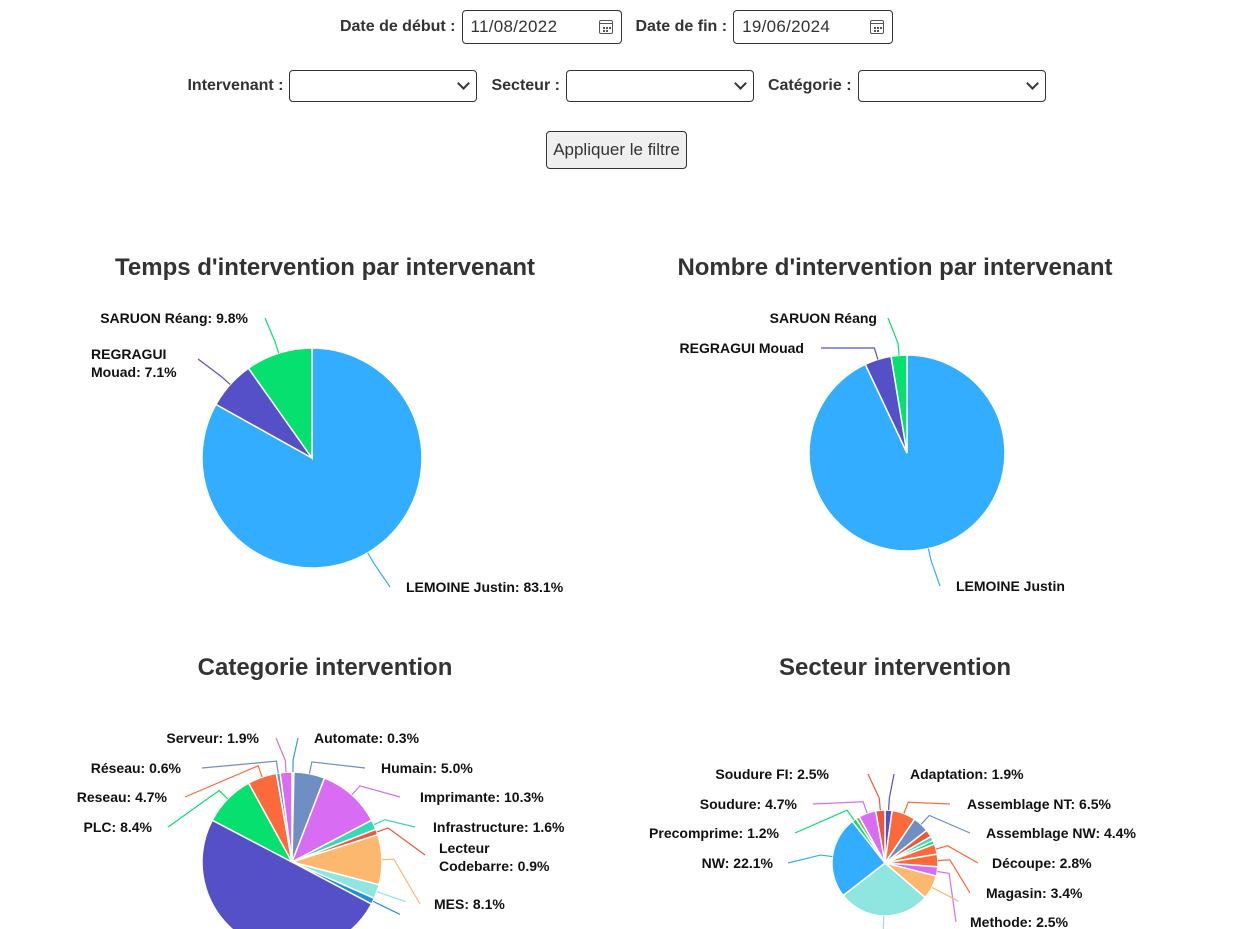  What do you see at coordinates (494, 857) in the screenshot?
I see `slice-label: Lecteur Codebarre: 0.9%` at bounding box center [494, 857].